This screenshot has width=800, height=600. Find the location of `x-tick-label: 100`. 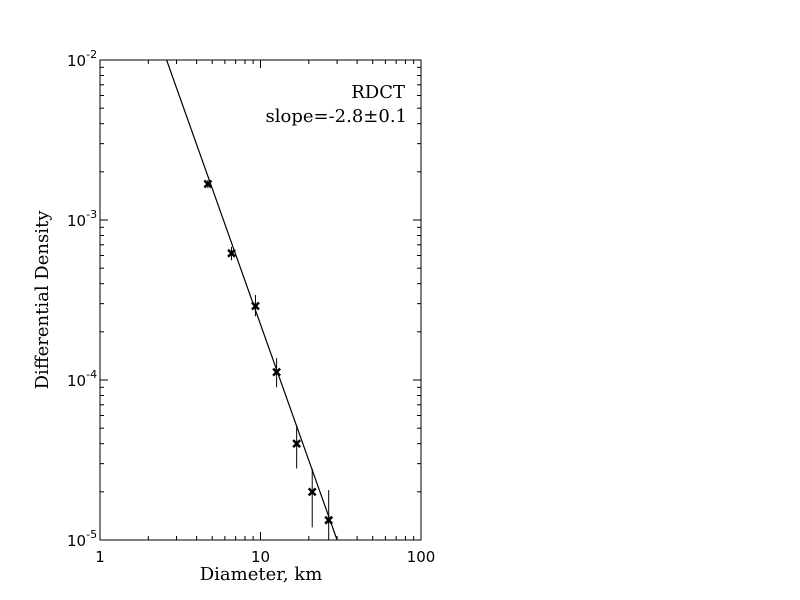

x-tick-label: 100 is located at coordinates (421, 557).